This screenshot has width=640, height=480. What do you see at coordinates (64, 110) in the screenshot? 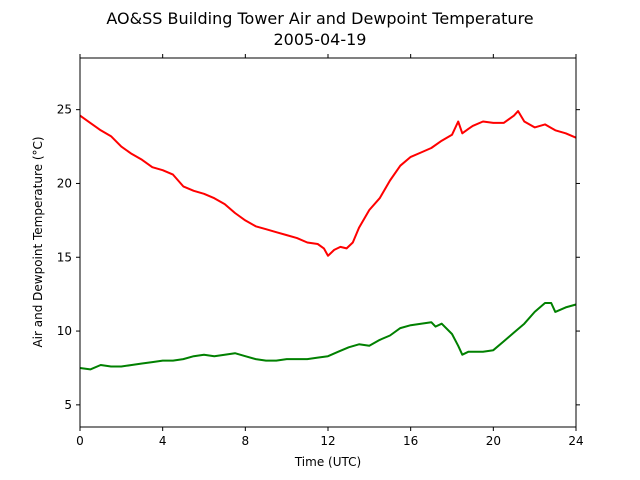
I see `y-tick-label: 25` at bounding box center [64, 110].